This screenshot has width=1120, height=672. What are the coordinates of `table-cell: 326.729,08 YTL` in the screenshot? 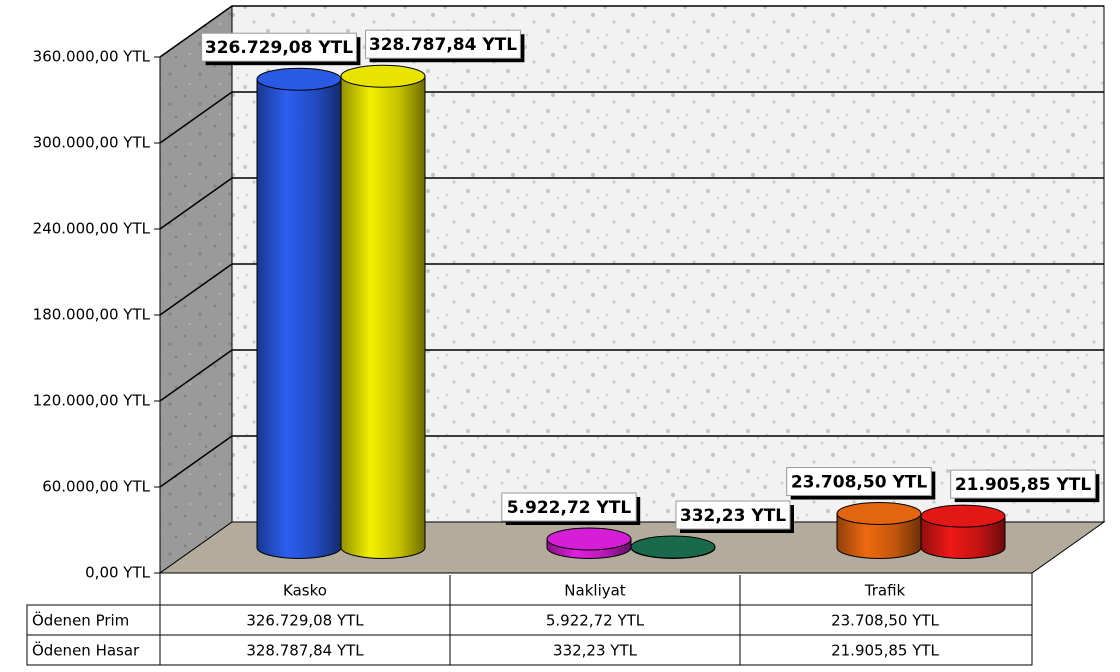 It's located at (305, 621).